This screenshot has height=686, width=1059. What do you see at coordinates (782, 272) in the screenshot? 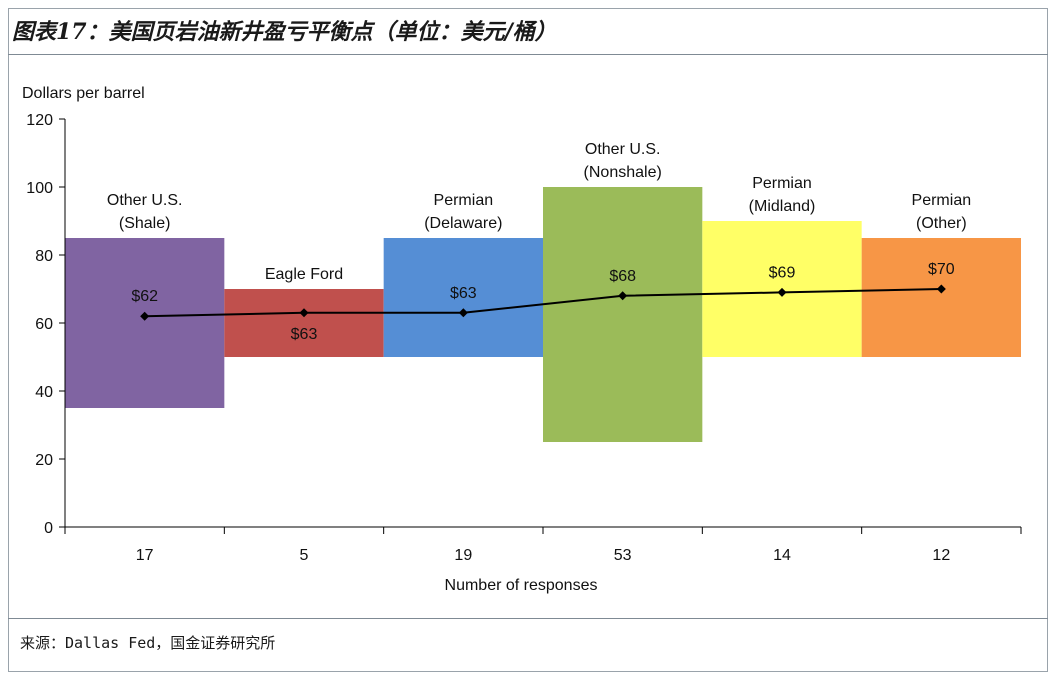
I see `value-label: $69` at bounding box center [782, 272].